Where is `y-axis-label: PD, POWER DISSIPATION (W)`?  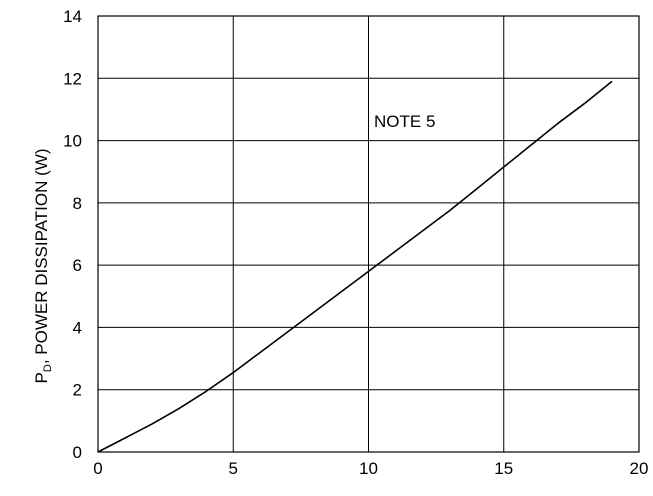
y-axis-label: PD, POWER DISSIPATION (W) is located at coordinates (43, 266).